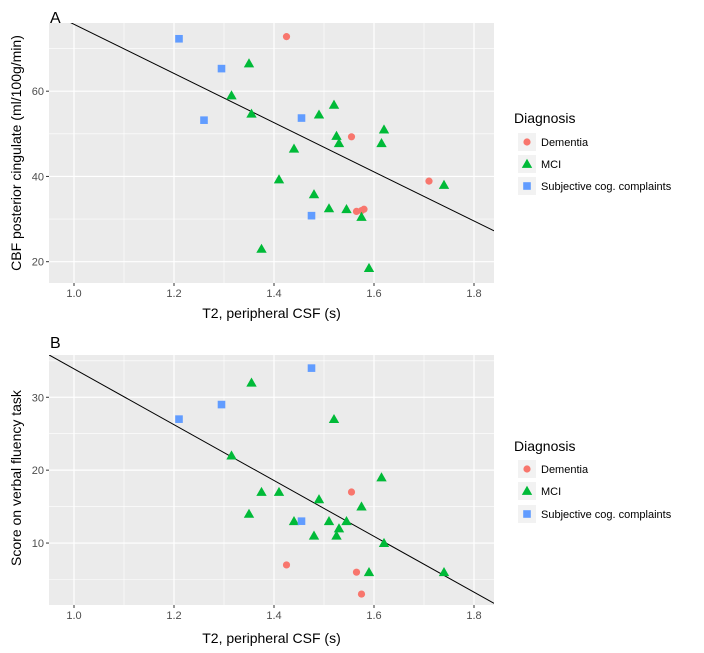  What do you see at coordinates (551, 492) in the screenshot?
I see `panel-b-legend-label-mci: MCI` at bounding box center [551, 492].